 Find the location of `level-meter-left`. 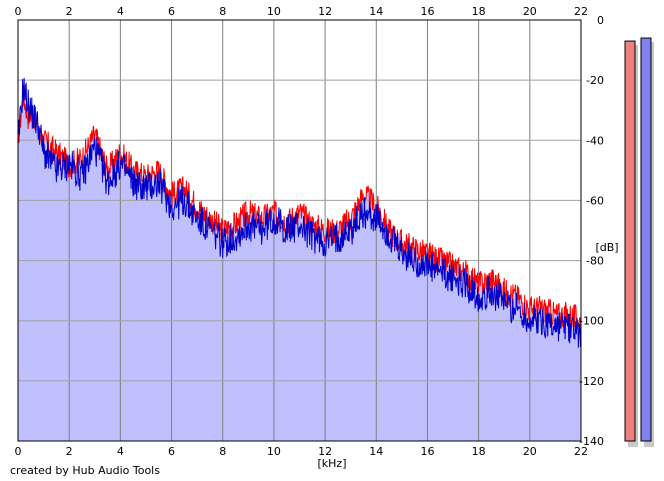

level-meter-left is located at coordinates (630, 241).